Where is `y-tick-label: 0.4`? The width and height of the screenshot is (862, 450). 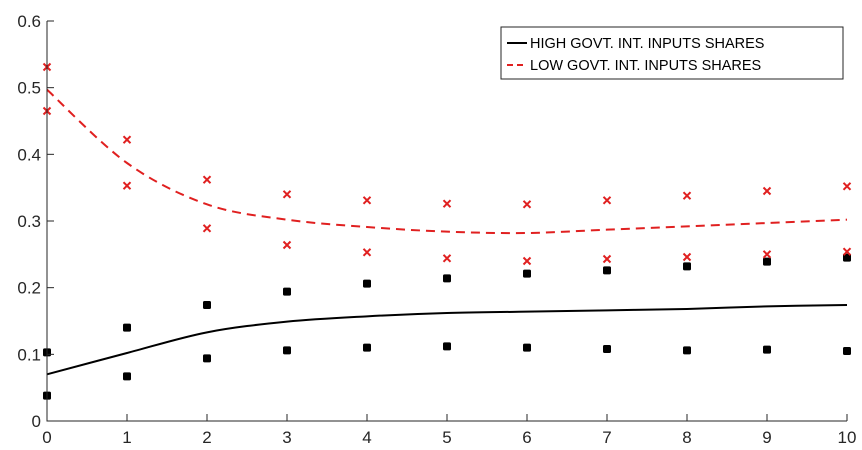 y-tick-label: 0.4 is located at coordinates (29, 154).